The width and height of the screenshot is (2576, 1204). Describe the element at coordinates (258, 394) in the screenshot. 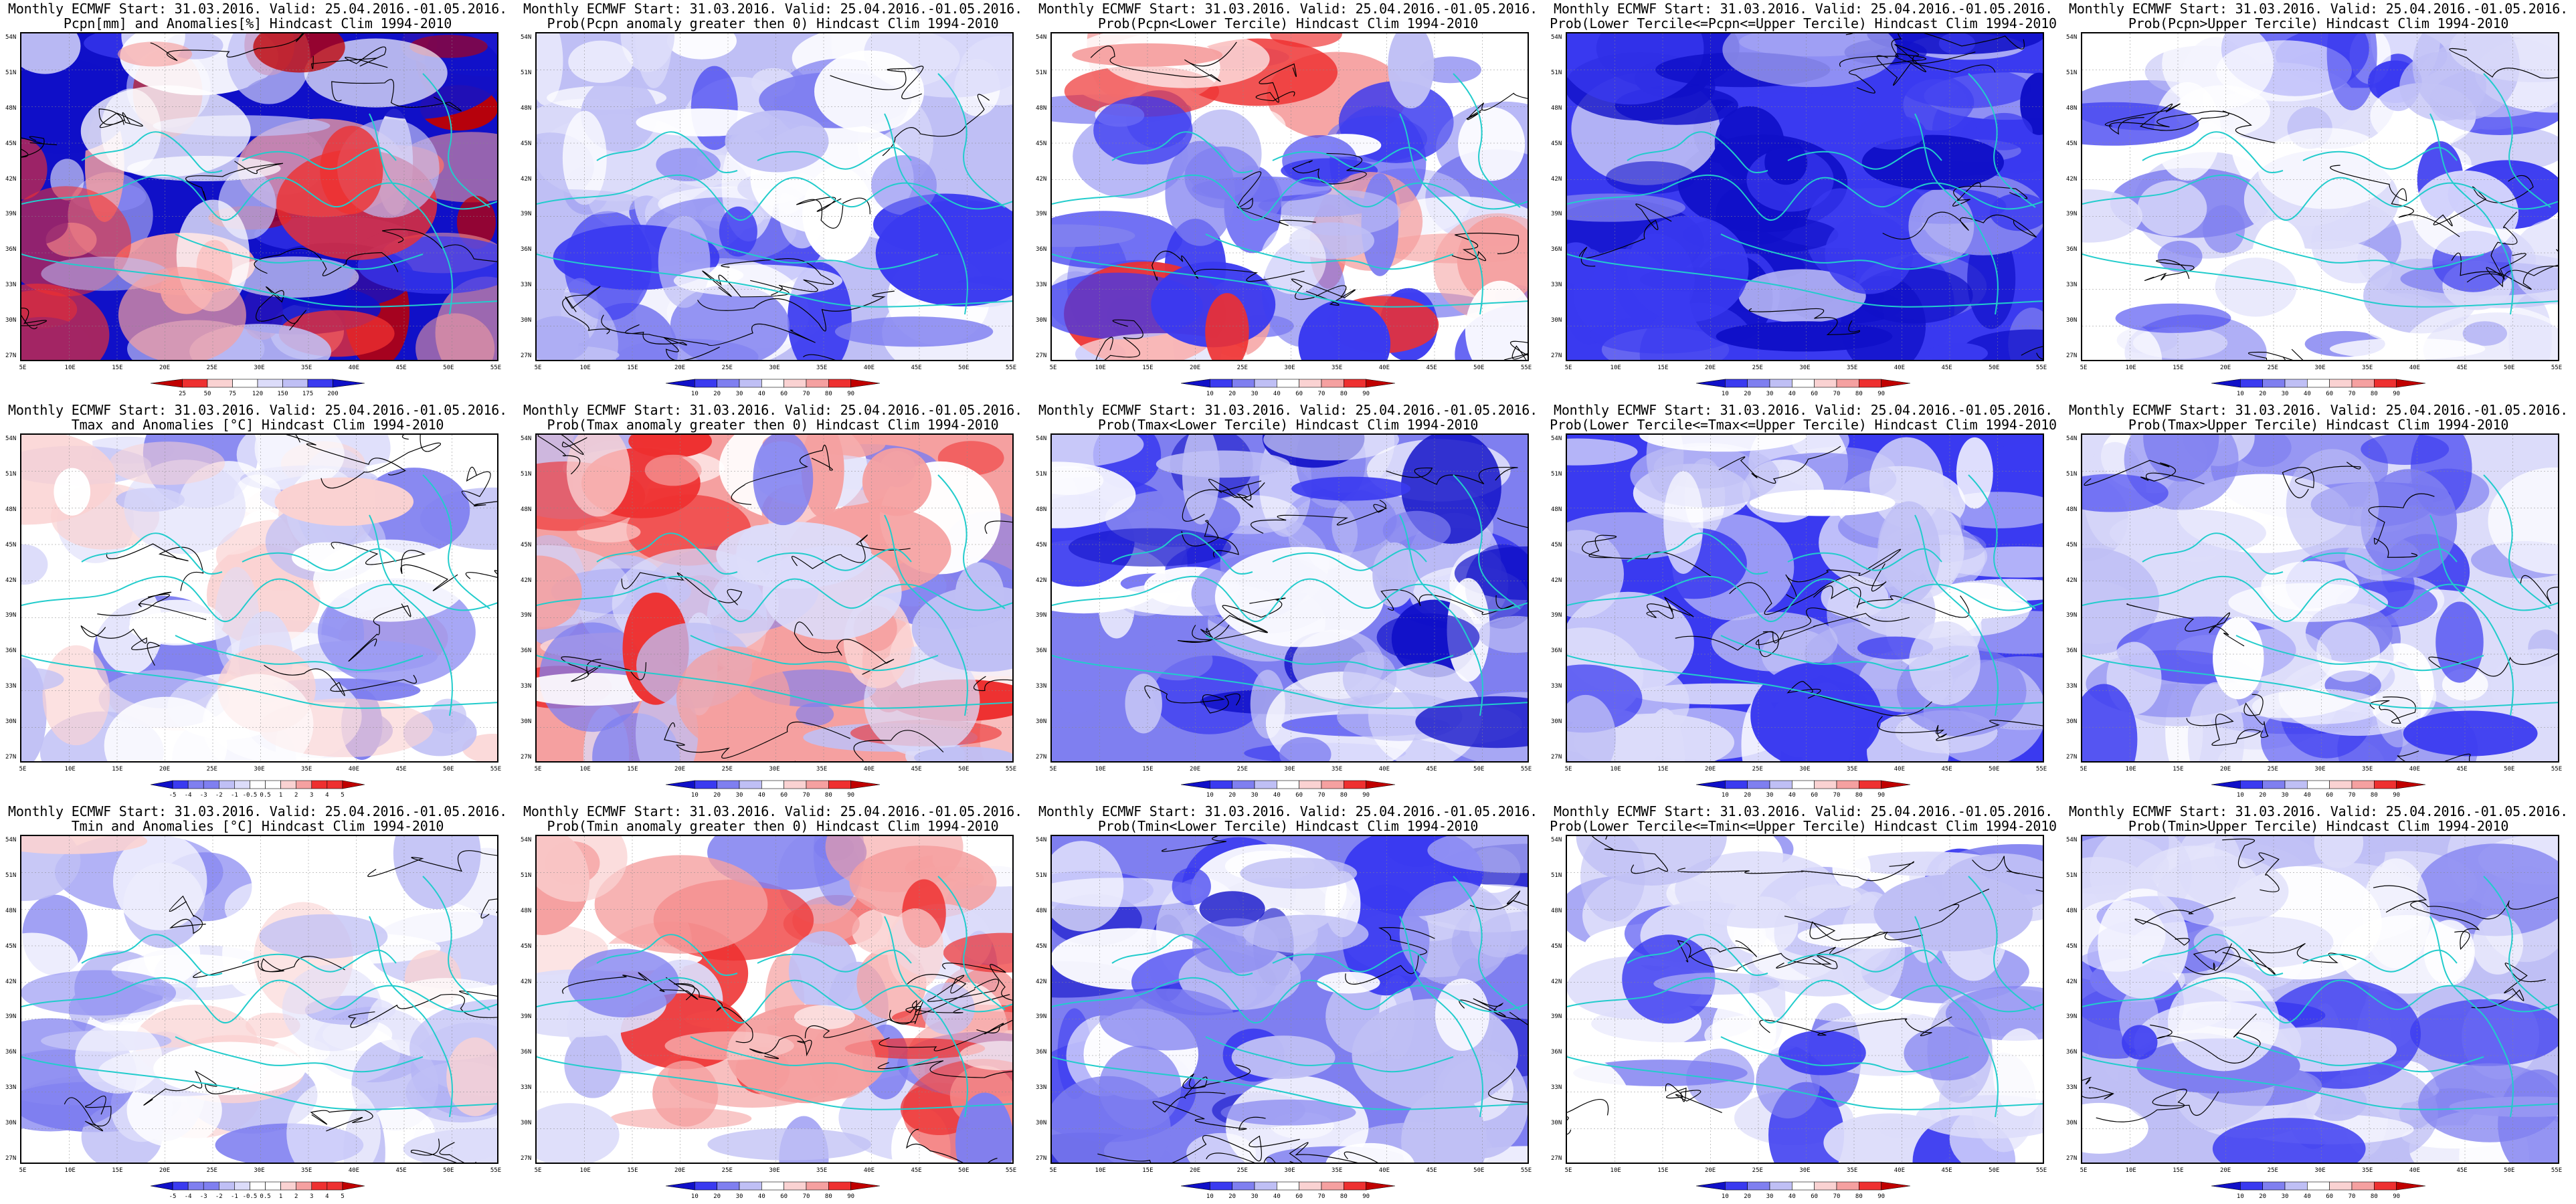

I see `colorbar-label: 120` at that location.